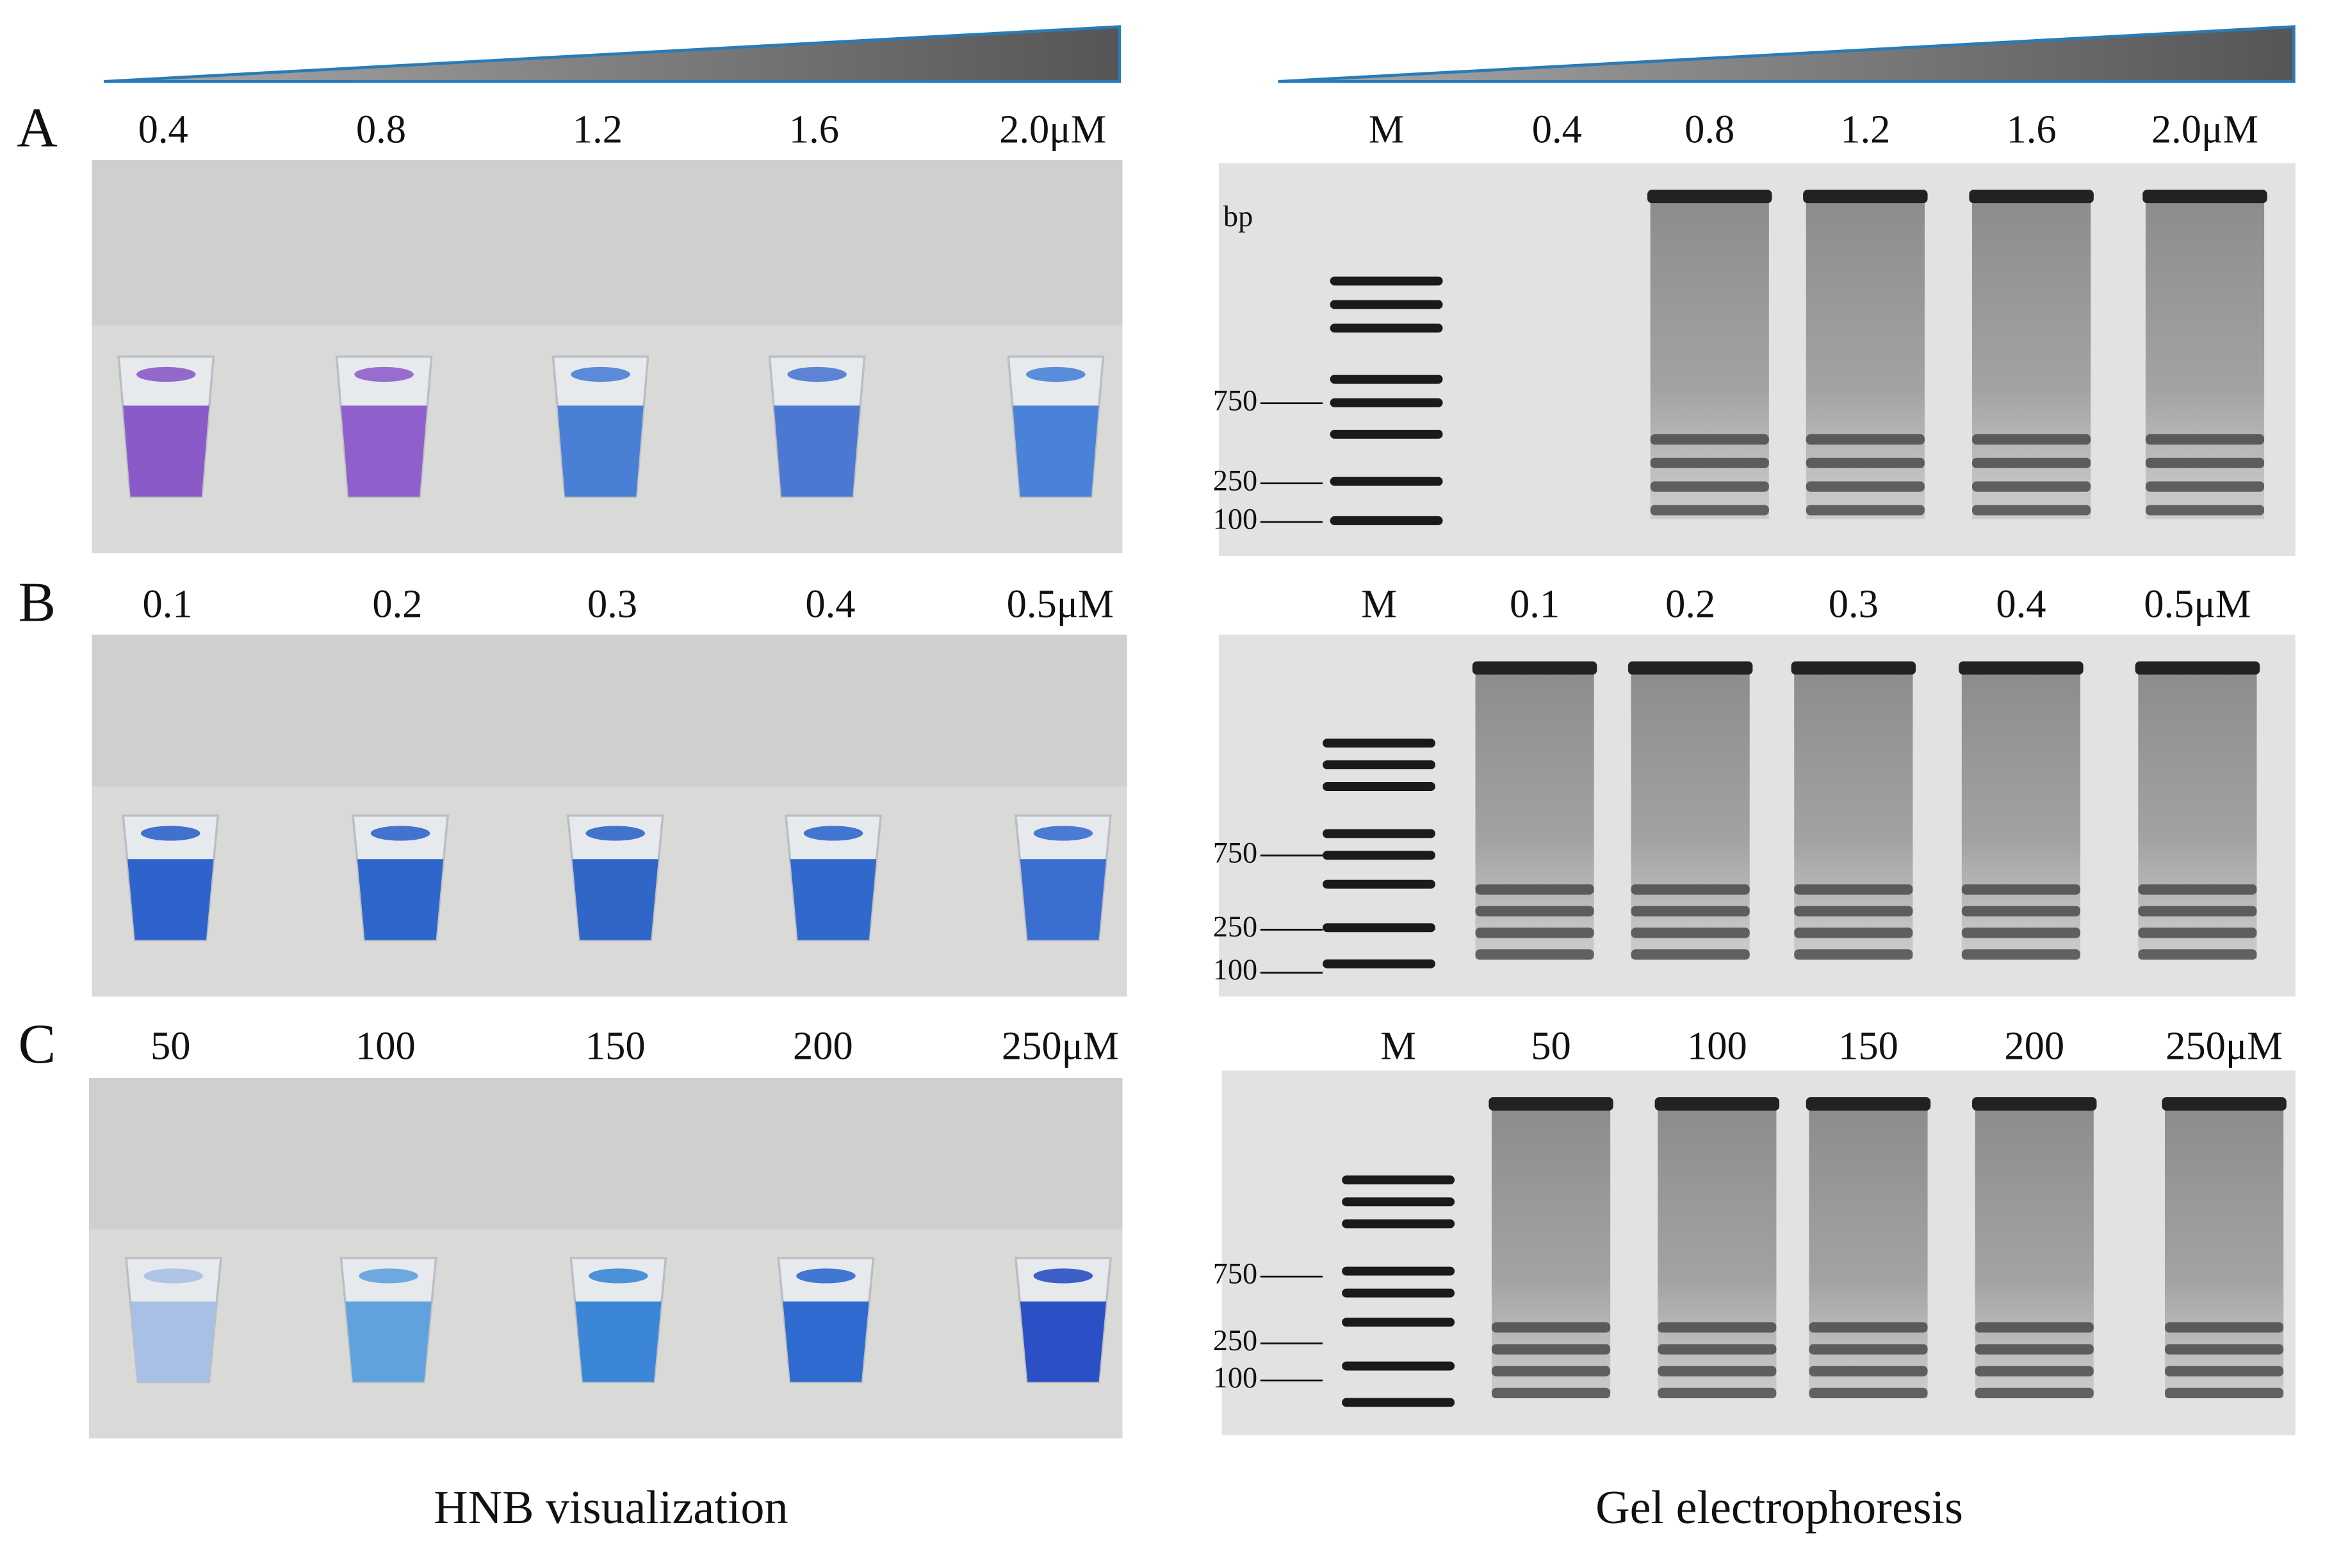 The width and height of the screenshot is (2325, 1568). Describe the element at coordinates (615, 1045) in the screenshot. I see `concentration-label: 150` at that location.